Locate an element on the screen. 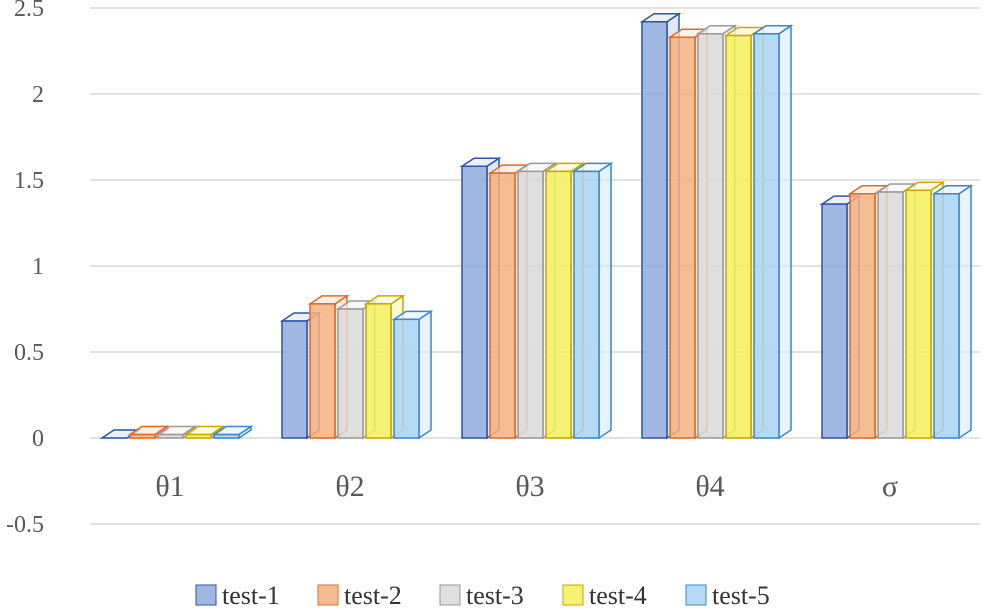 The width and height of the screenshot is (1000, 610). legend-label: test-4 is located at coordinates (618, 595).